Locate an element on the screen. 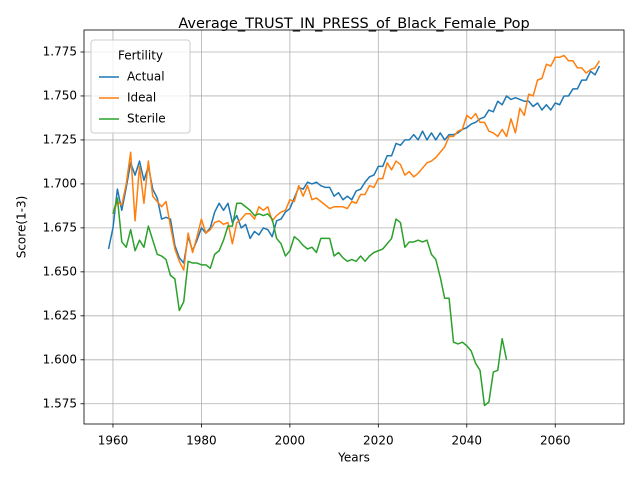 This screenshot has width=640, height=480. y-tick-label: 1.675 is located at coordinates (60, 227).